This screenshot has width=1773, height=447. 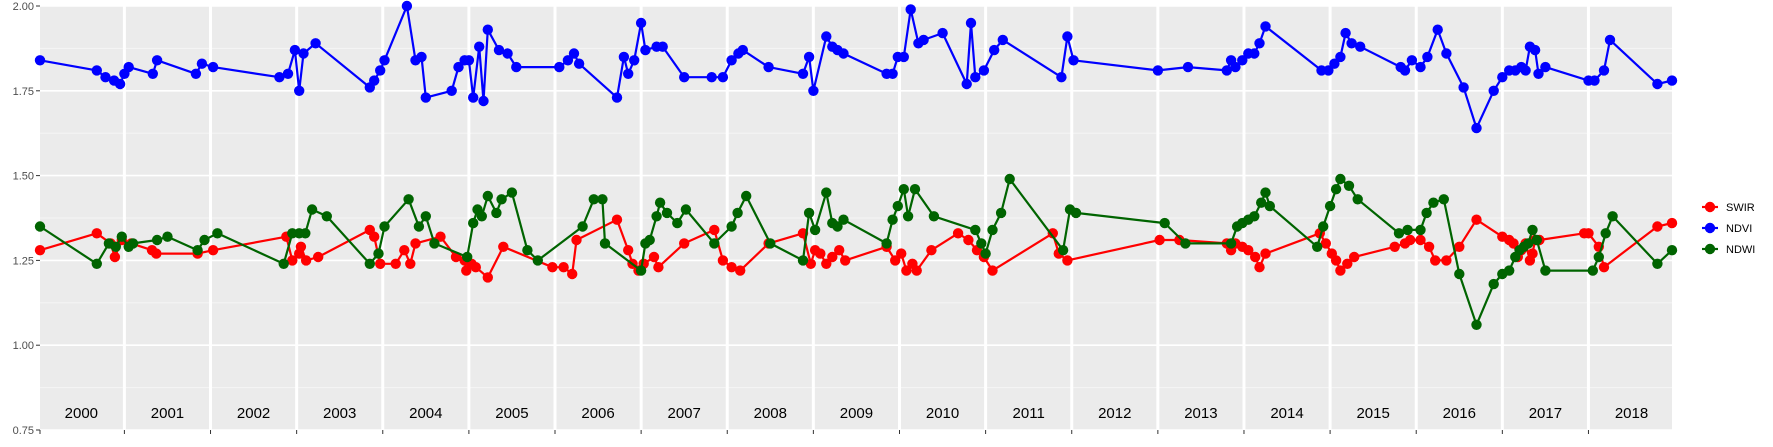 I want to click on year-label: 2007, so click(x=684, y=413).